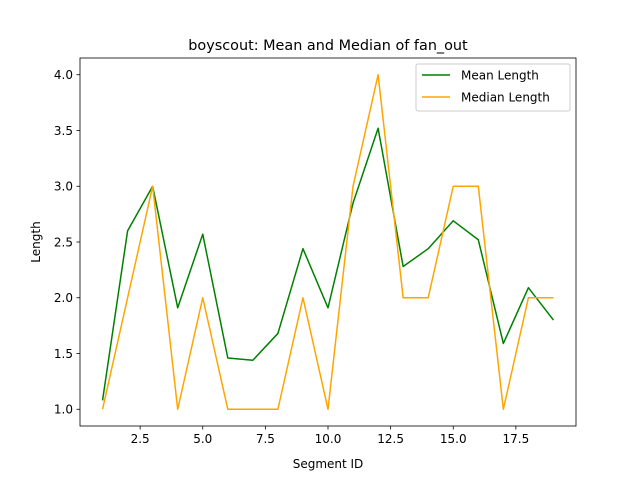 This screenshot has width=640, height=480. What do you see at coordinates (63, 131) in the screenshot?
I see `y-tick-label: 3.5` at bounding box center [63, 131].